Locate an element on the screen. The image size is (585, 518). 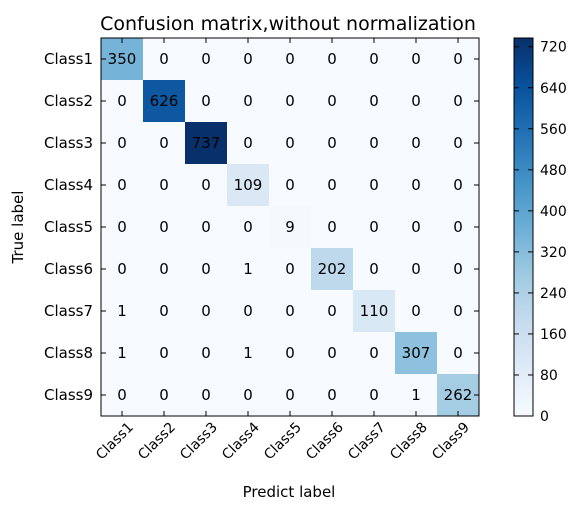
y-tick-label: Class7 is located at coordinates (68, 311).